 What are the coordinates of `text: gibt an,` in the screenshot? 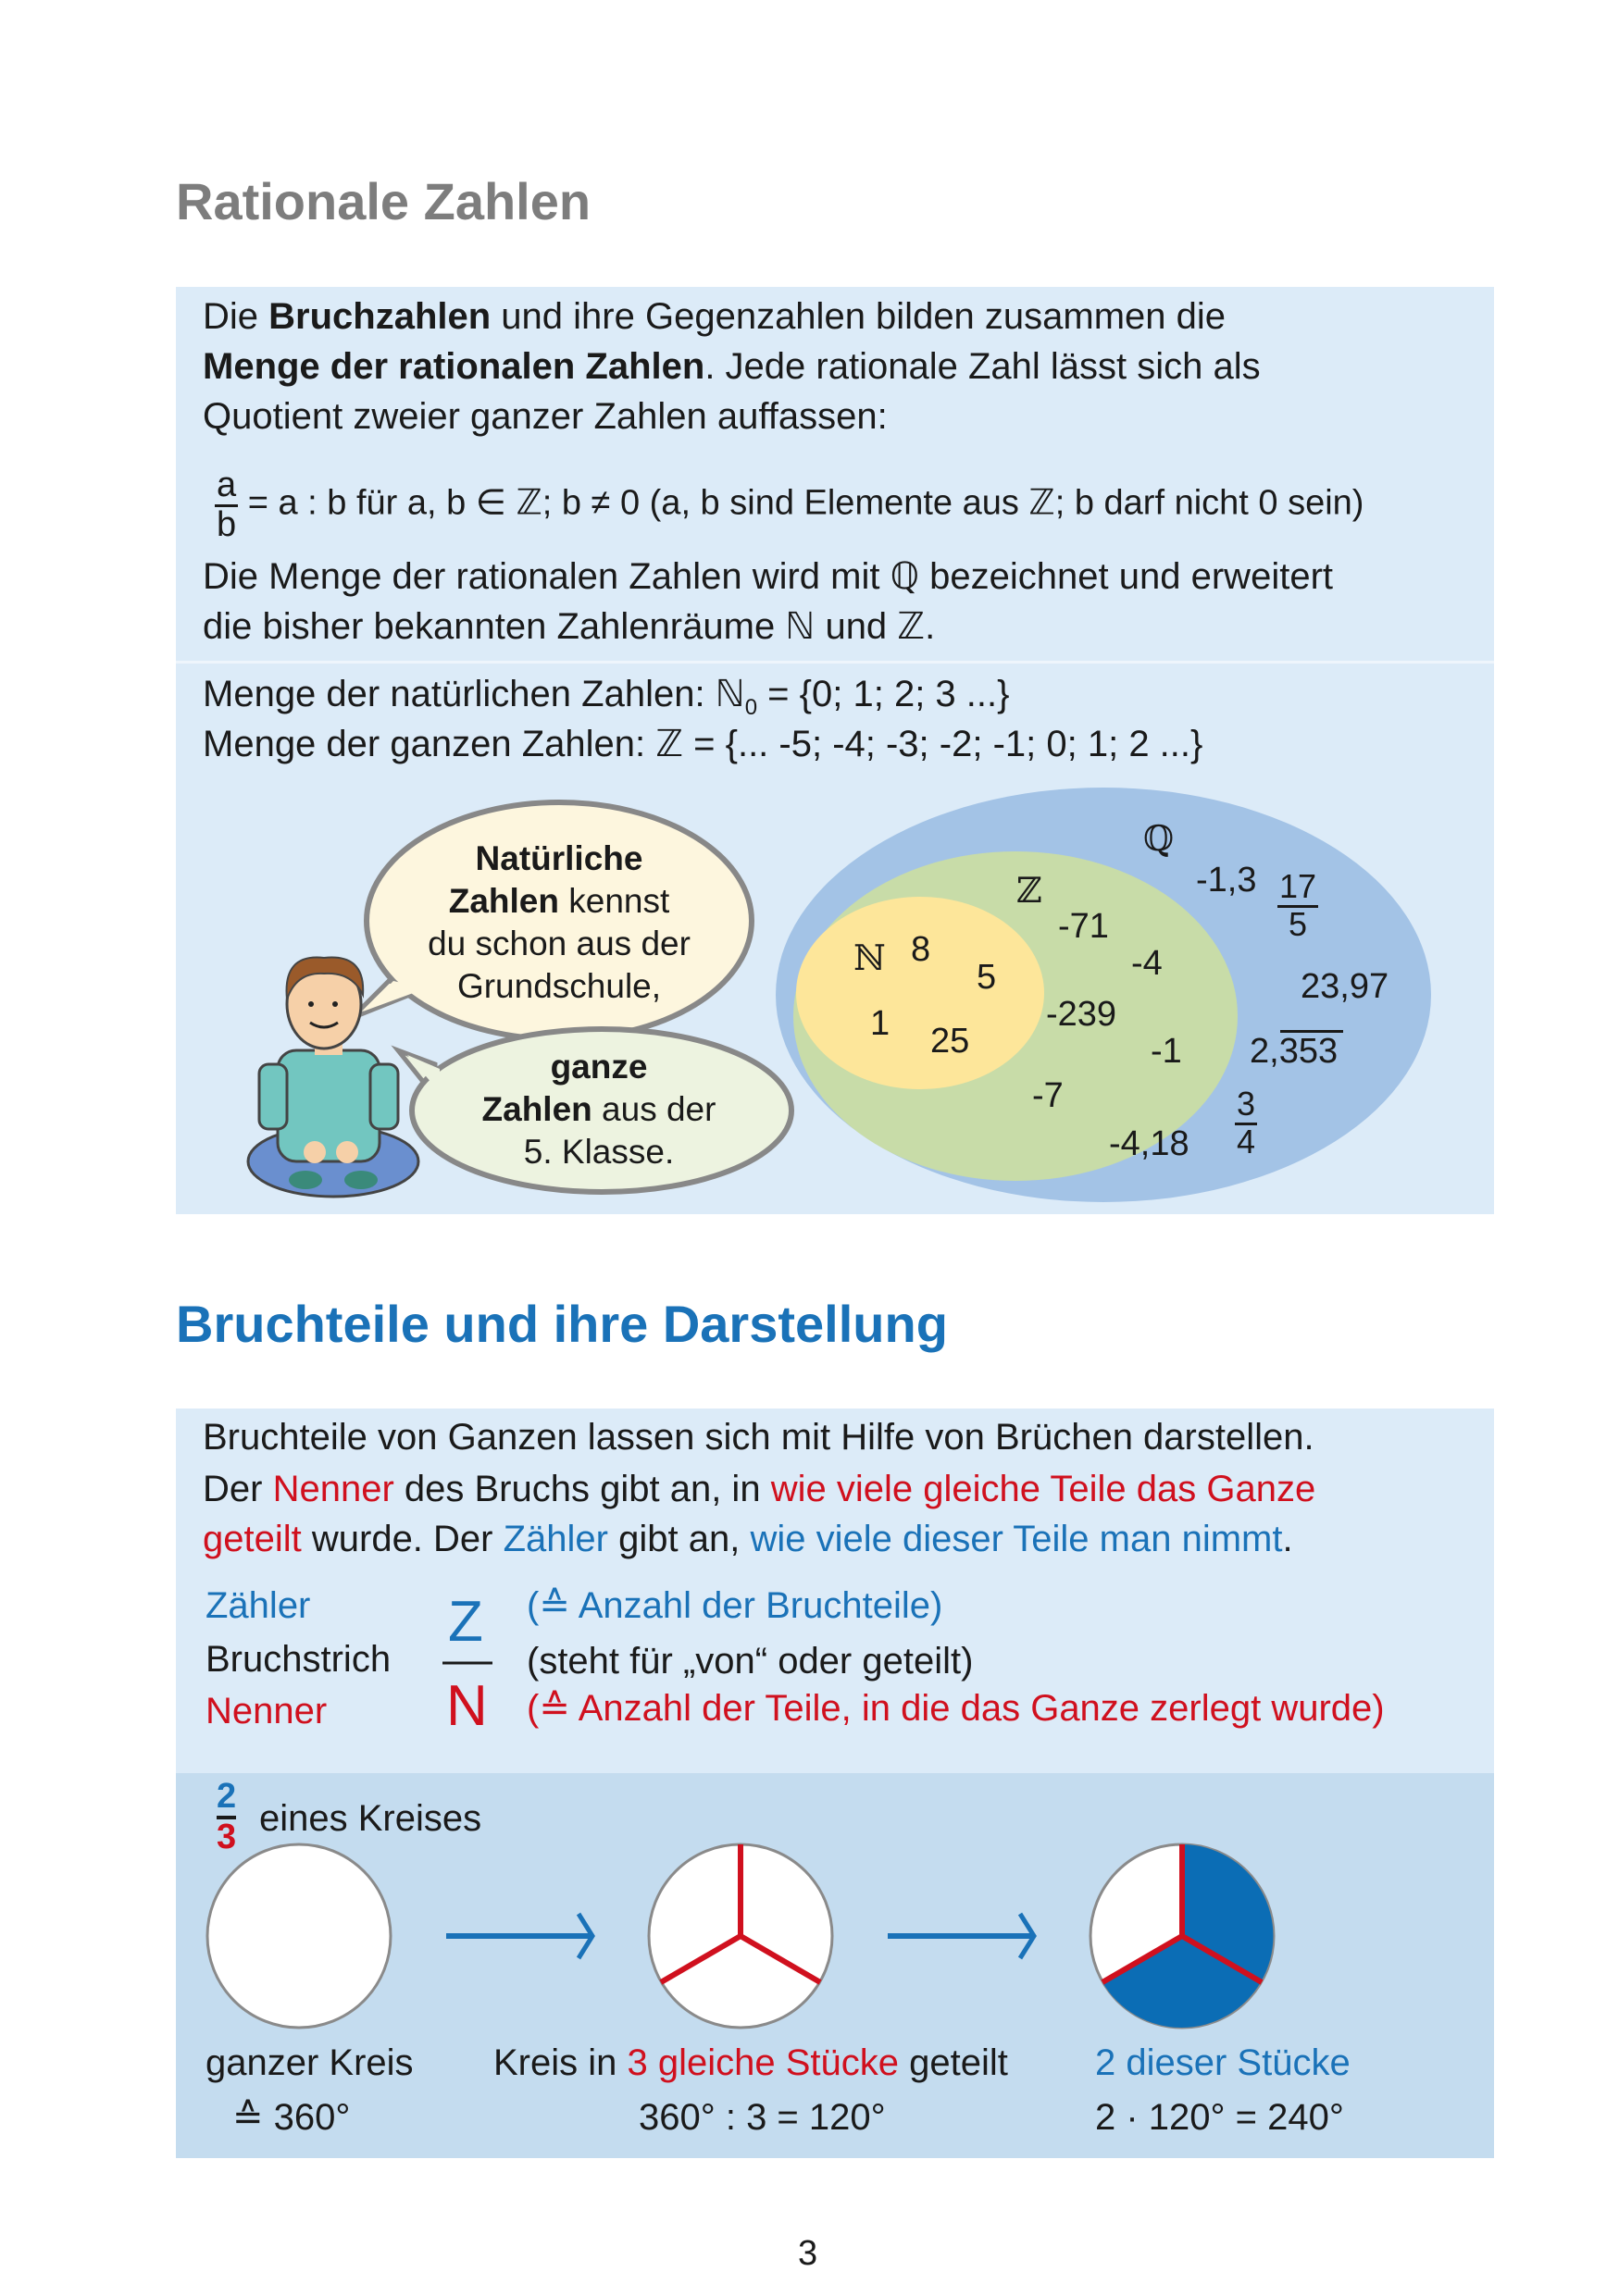 It's located at (680, 1539).